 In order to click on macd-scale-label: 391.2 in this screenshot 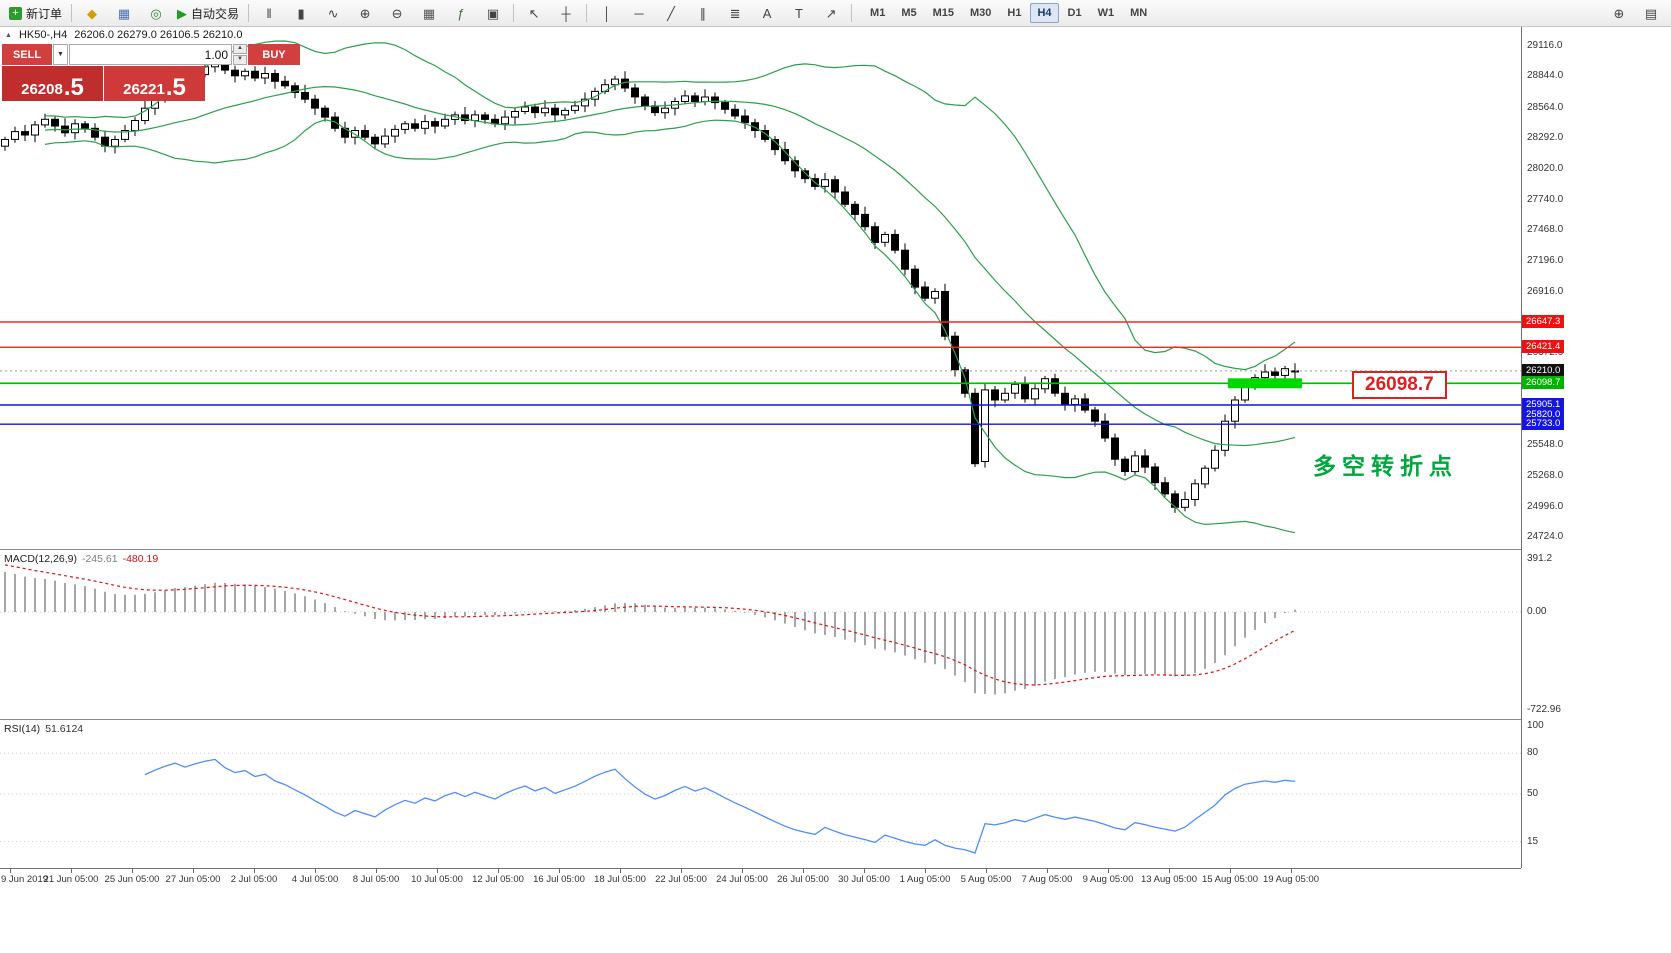, I will do `click(1540, 558)`.